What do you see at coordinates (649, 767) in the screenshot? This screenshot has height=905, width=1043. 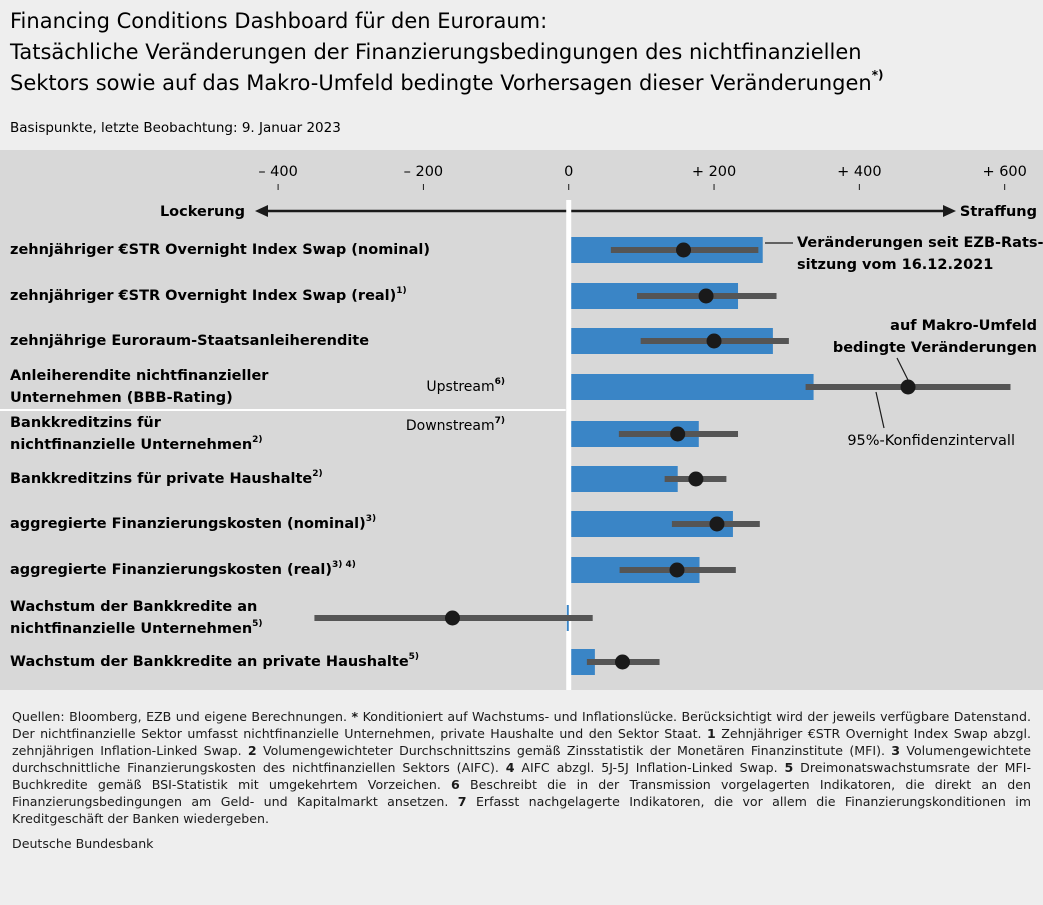 I see `note-text: AIFC abzgl. 5J-5J Inflation-Linked Swap.` at bounding box center [649, 767].